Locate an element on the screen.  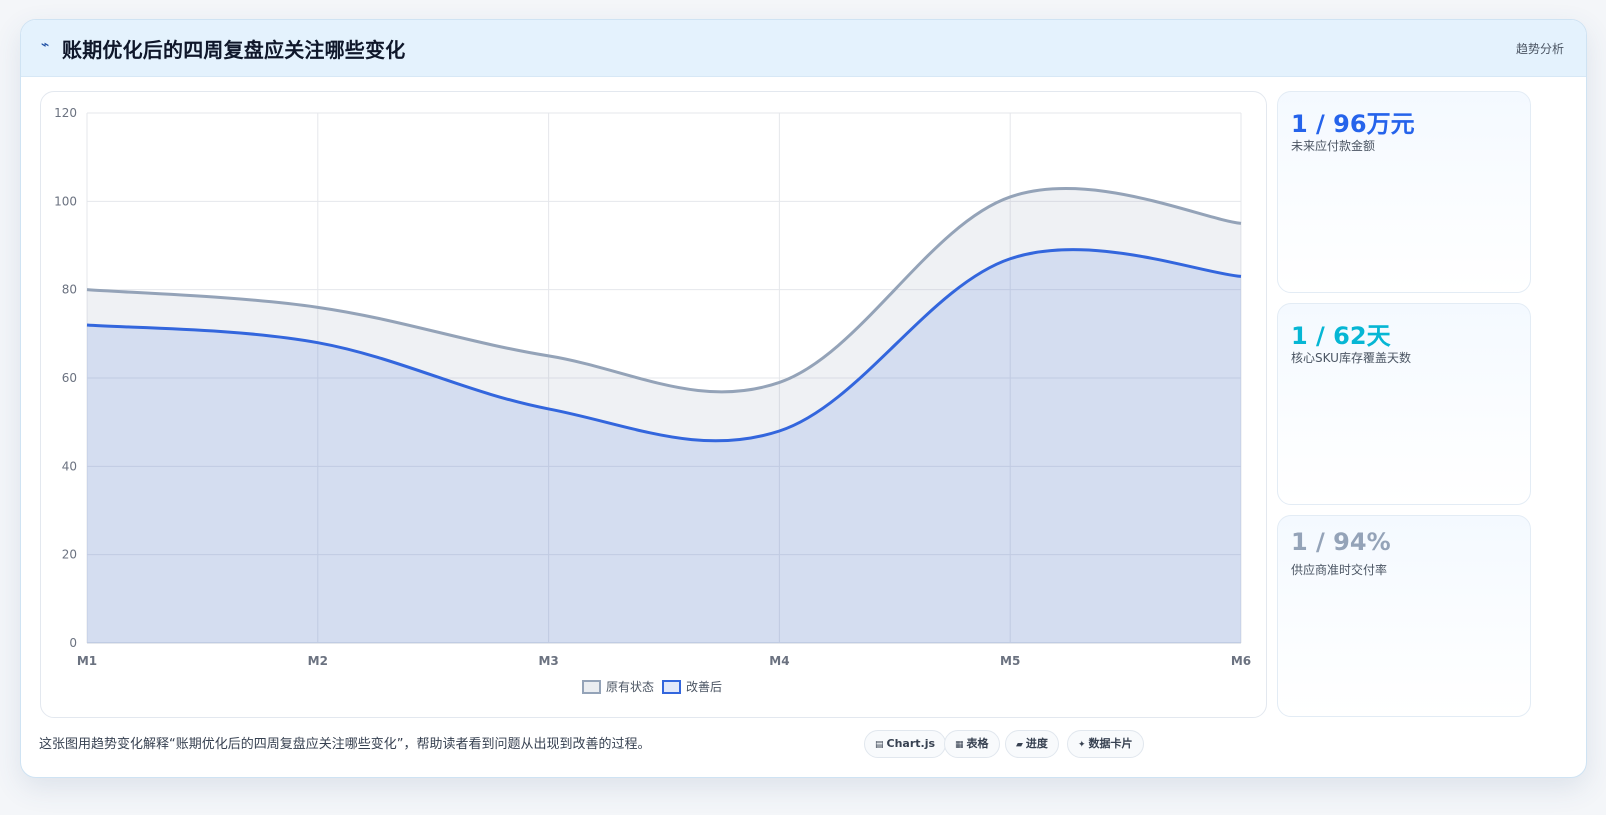
x-tick-label: M1 is located at coordinates (87, 661).